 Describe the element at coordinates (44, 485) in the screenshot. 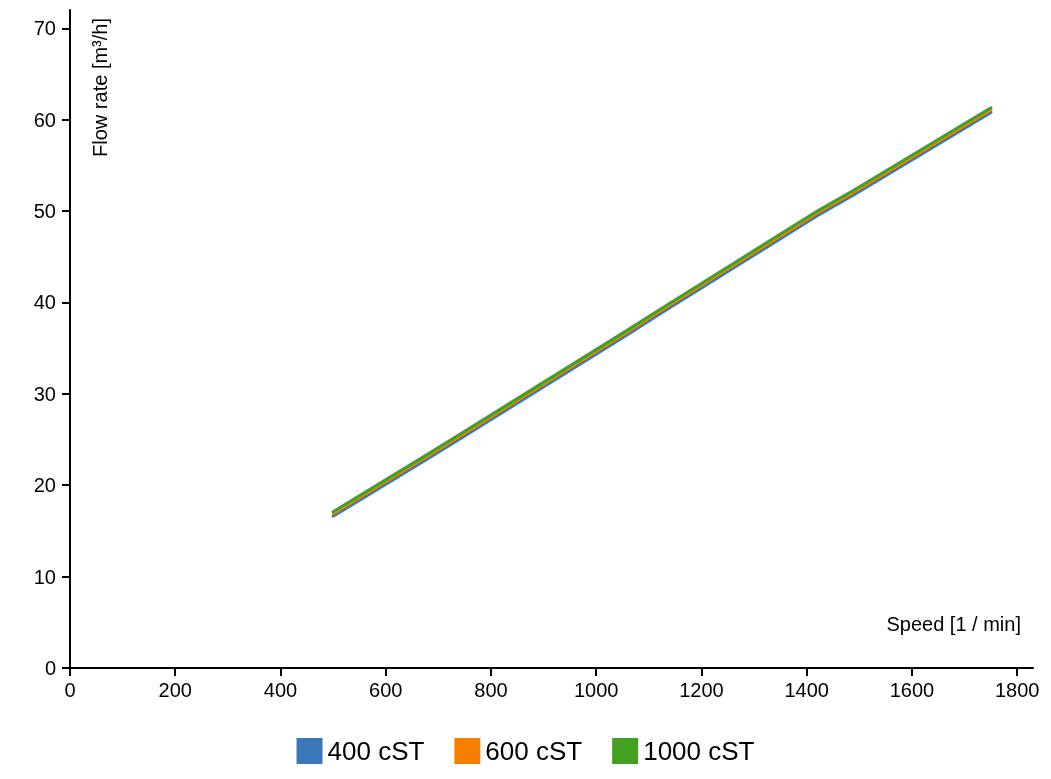

I see `y-tick-label: 20` at that location.